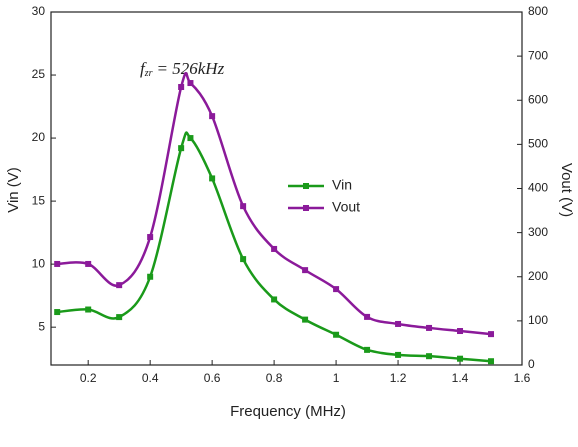 The height and width of the screenshot is (447, 578). I want to click on x-tick-label: 1.6, so click(522, 378).